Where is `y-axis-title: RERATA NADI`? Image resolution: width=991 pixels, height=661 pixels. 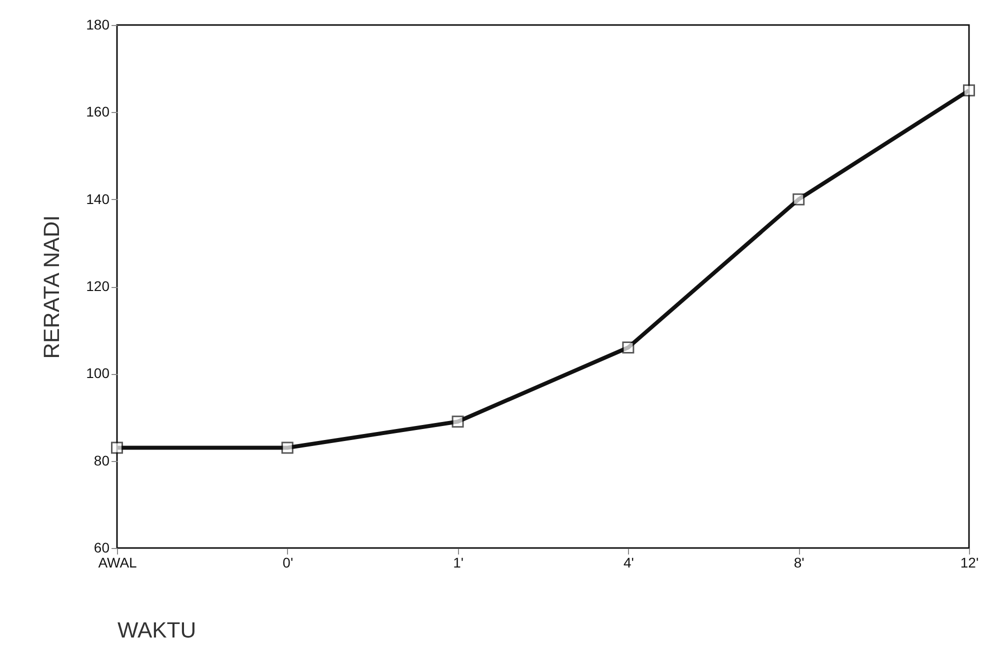
y-axis-title: RERATA NADI is located at coordinates (51, 287).